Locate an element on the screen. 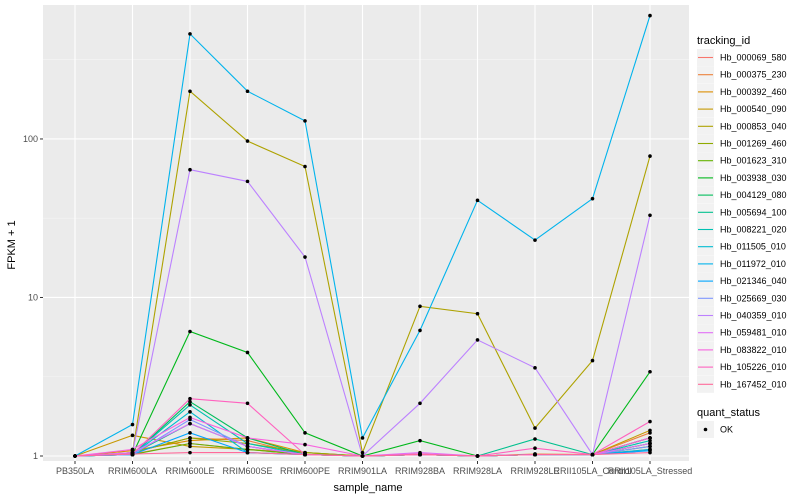 The image size is (800, 500). legend2-key-point is located at coordinates (705, 429).